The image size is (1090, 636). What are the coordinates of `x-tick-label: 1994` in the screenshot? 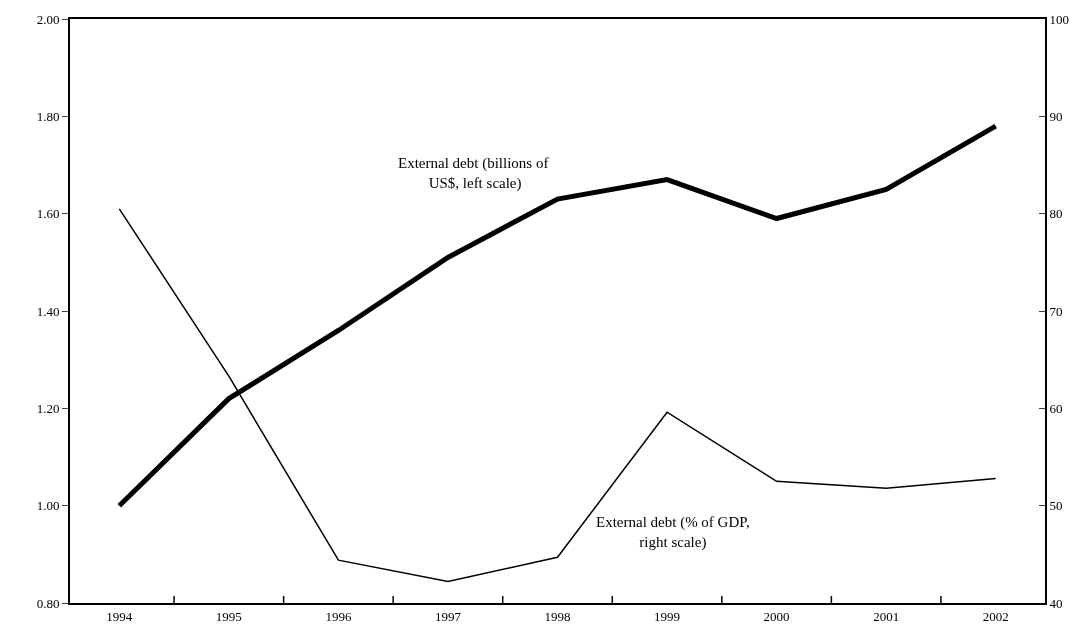 It's located at (119, 616).